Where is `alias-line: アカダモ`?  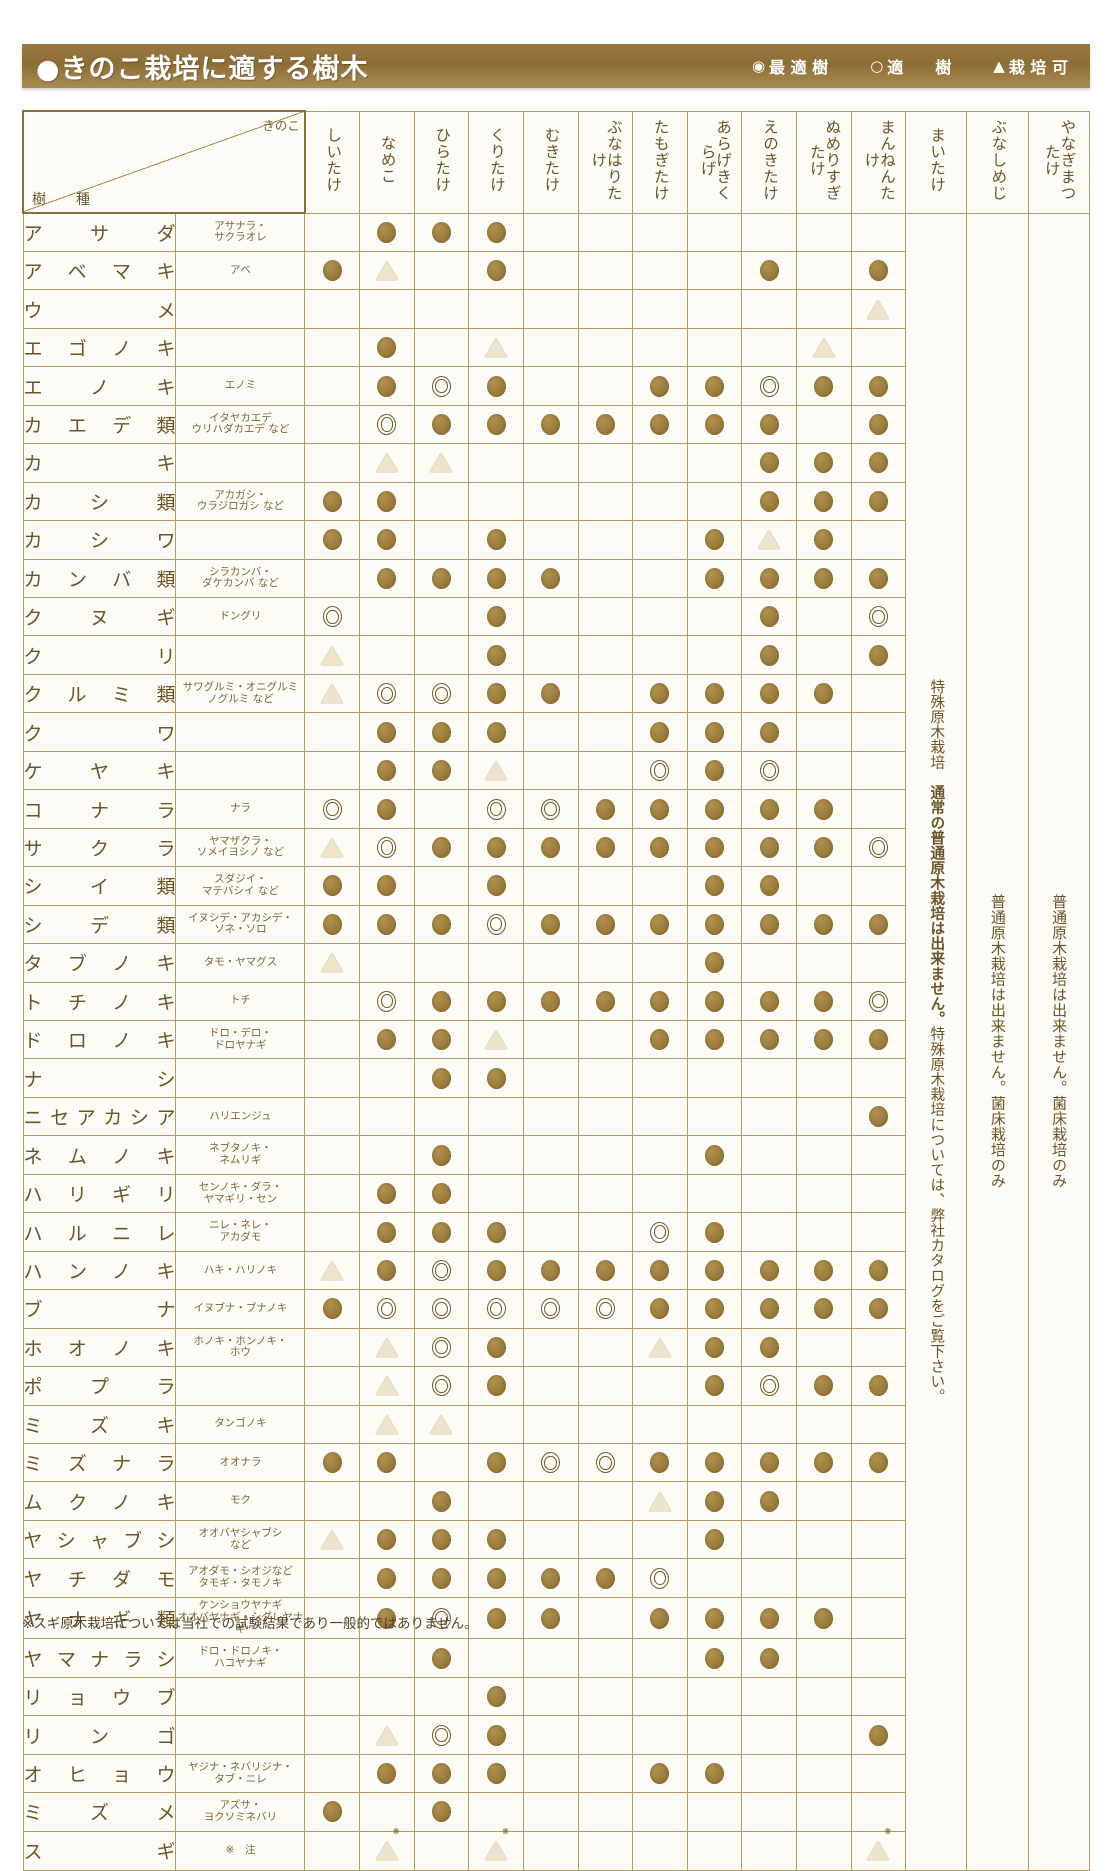 alias-line: アカダモ is located at coordinates (240, 1238).